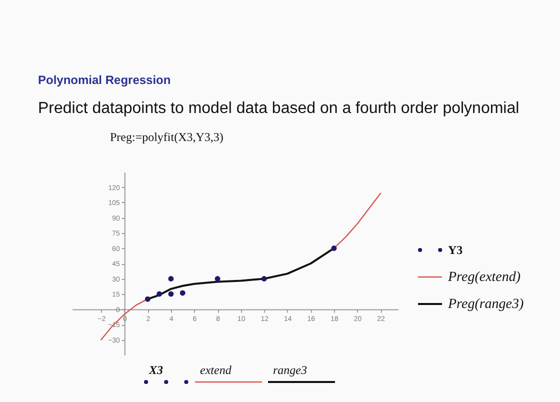 The width and height of the screenshot is (560, 402). Describe the element at coordinates (167, 137) in the screenshot. I see `text: Preg:=polyfit(X3,Y3,3)` at that location.